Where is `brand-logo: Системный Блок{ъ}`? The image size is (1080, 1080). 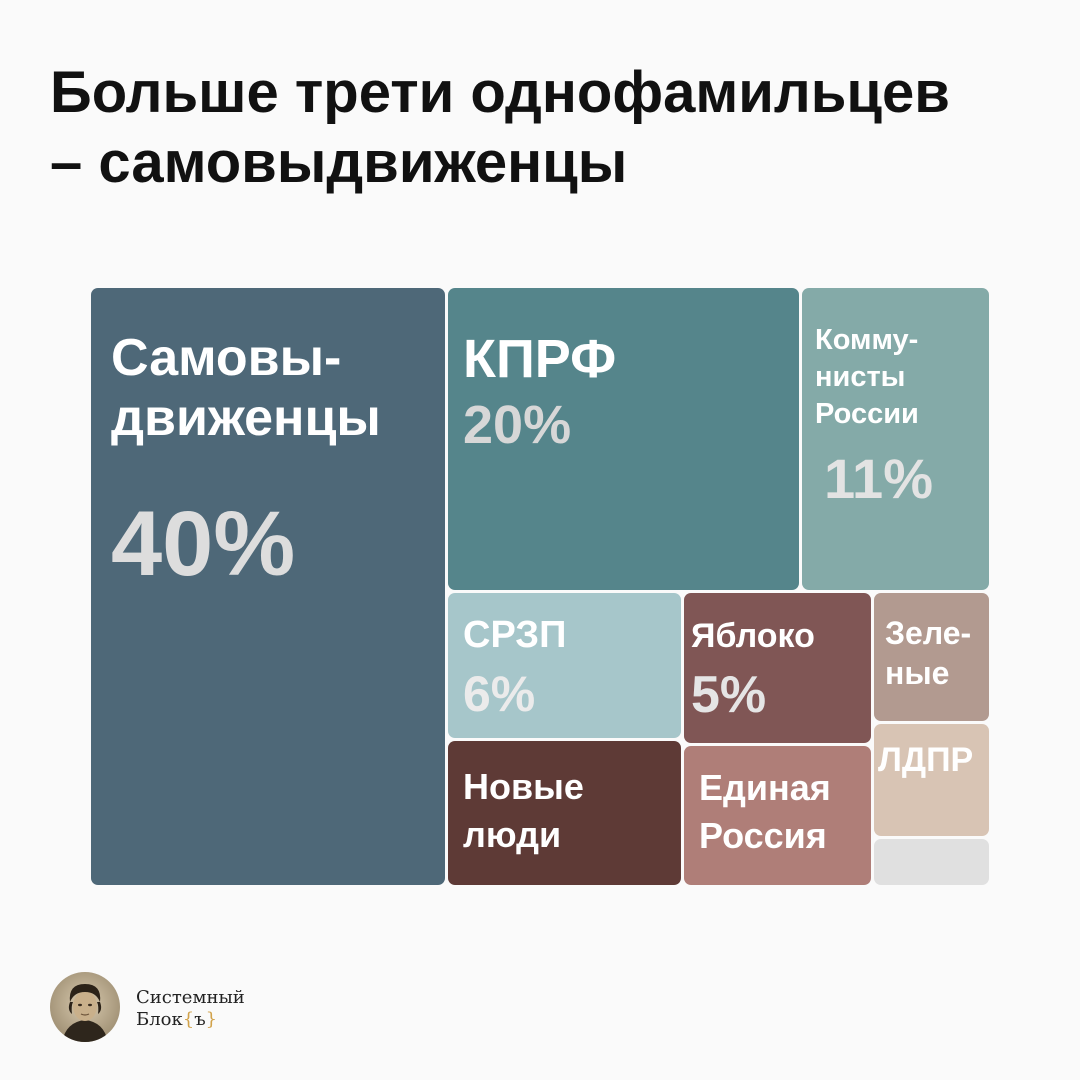
brand-logo: Системный Блок{ъ} is located at coordinates (210, 1008).